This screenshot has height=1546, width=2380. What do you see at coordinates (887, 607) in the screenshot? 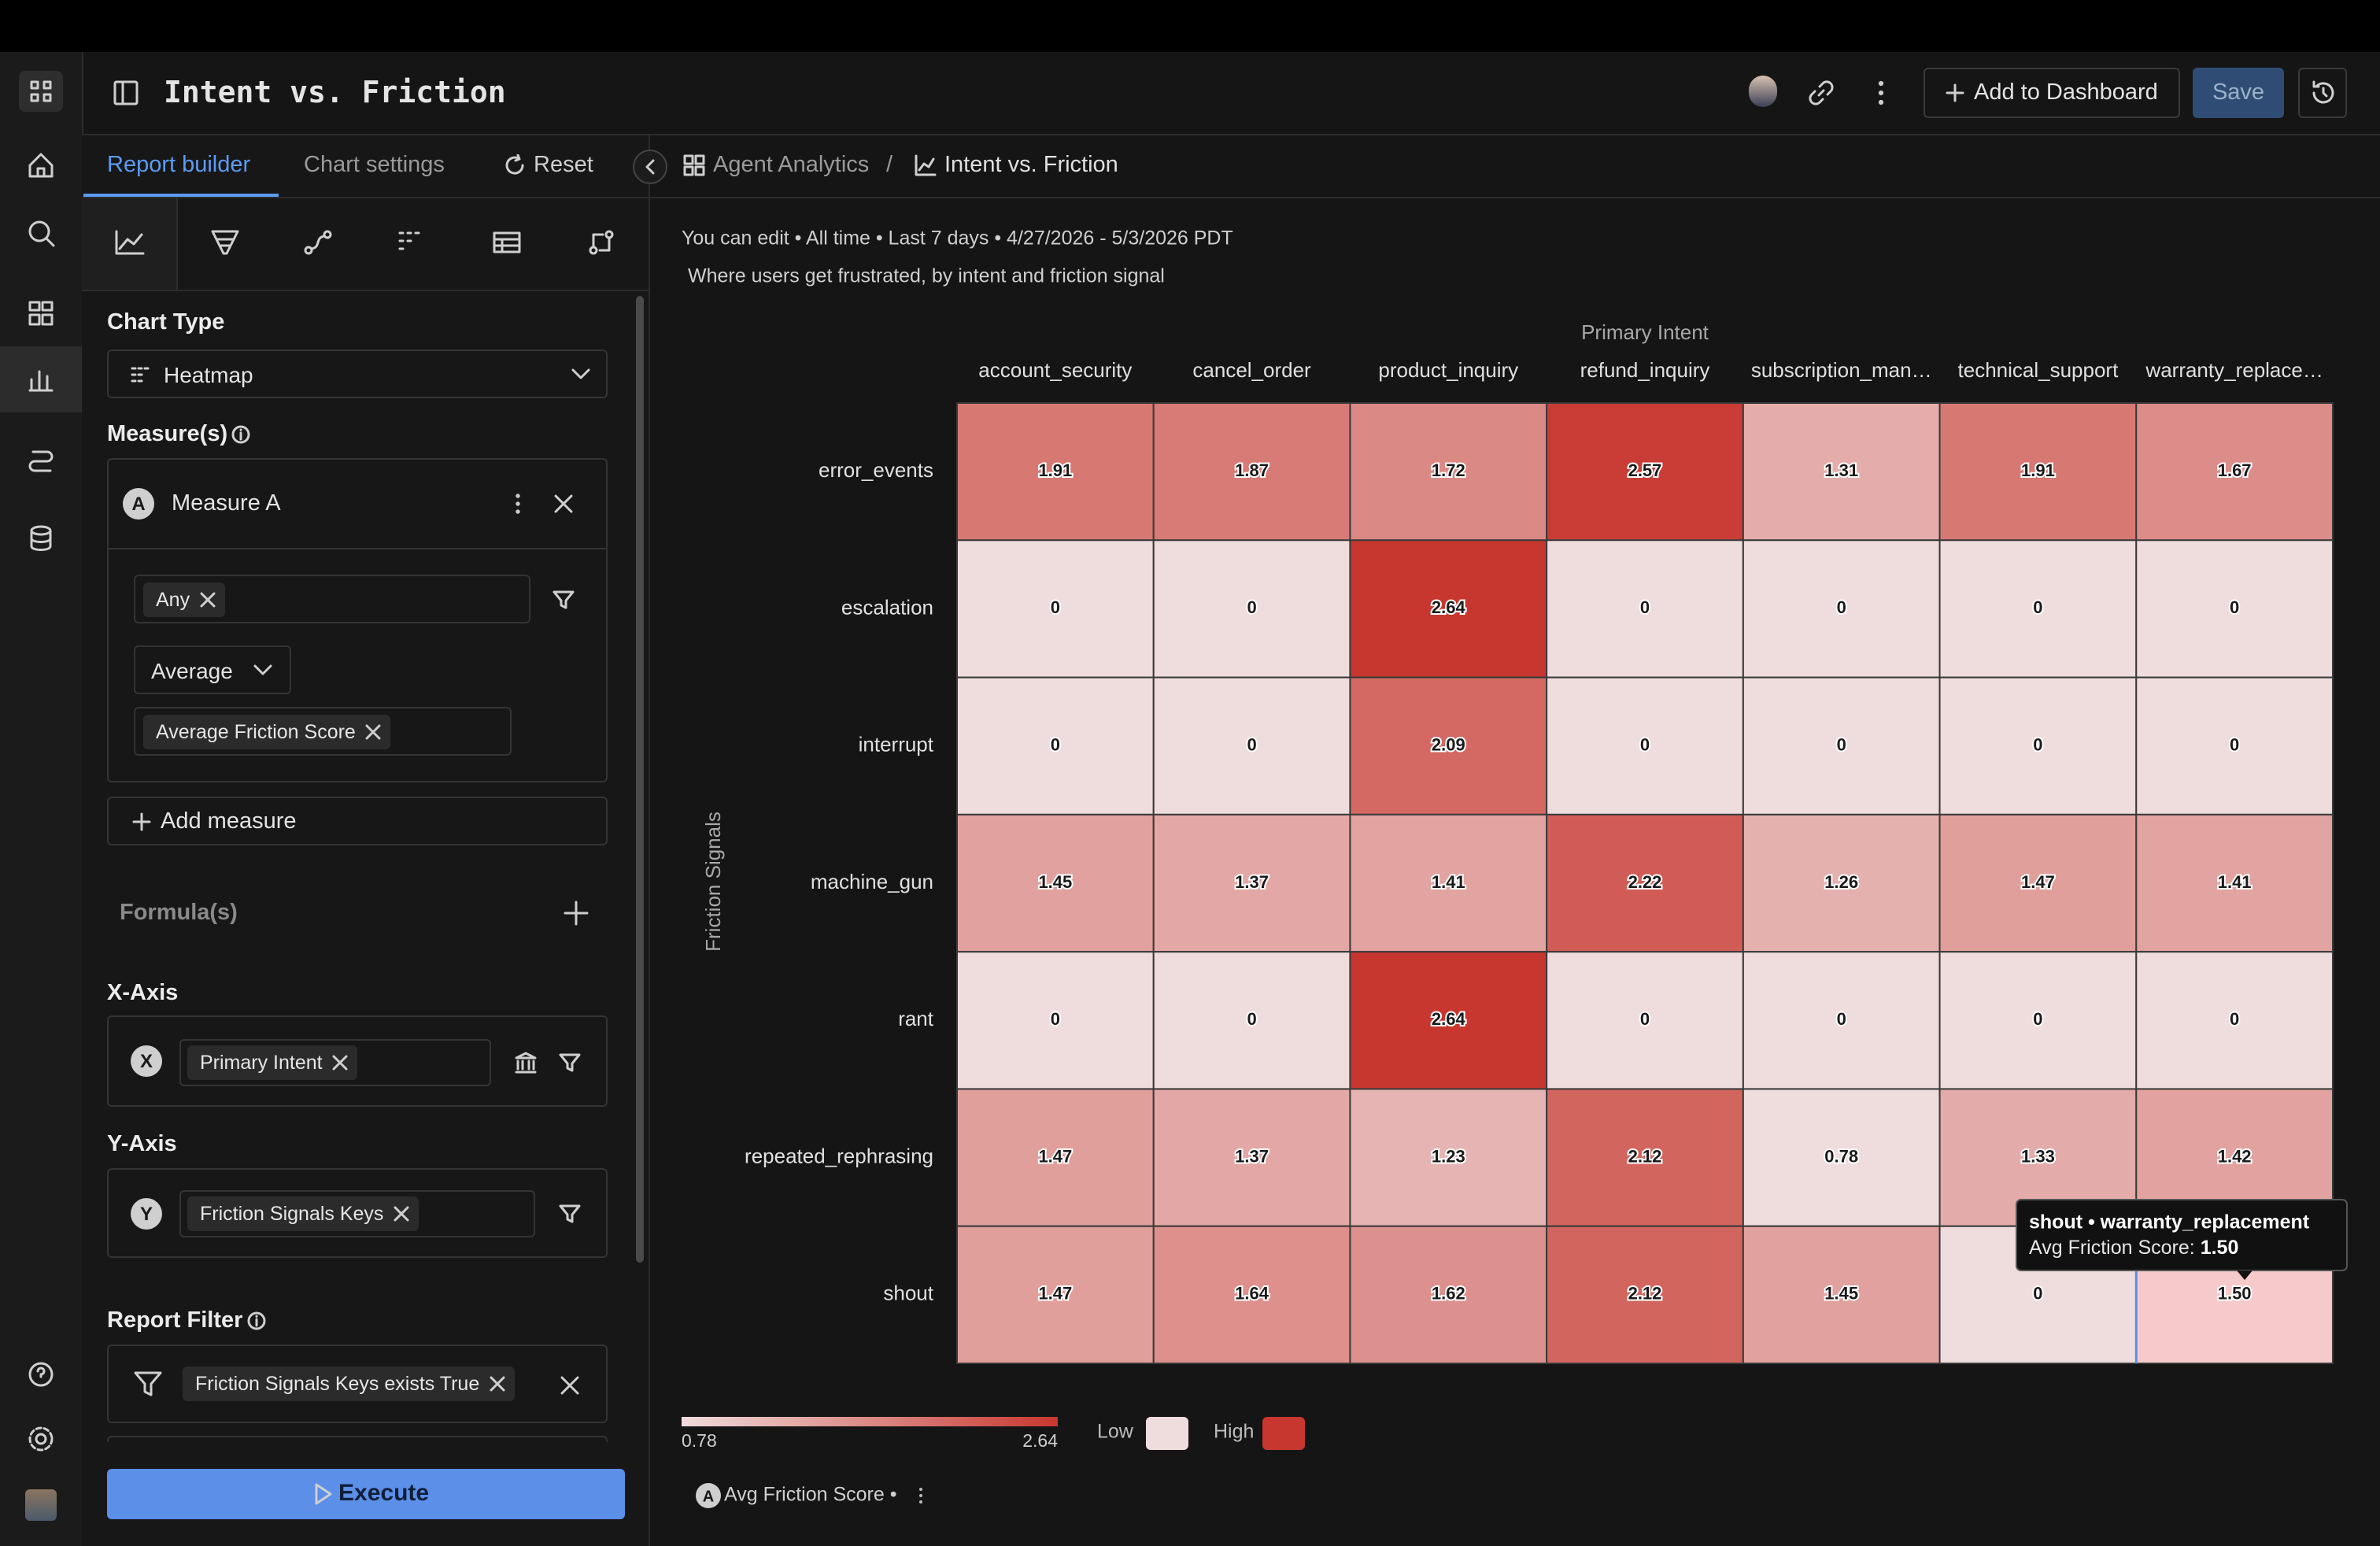
I see `y-tick-label: escalation` at bounding box center [887, 607].